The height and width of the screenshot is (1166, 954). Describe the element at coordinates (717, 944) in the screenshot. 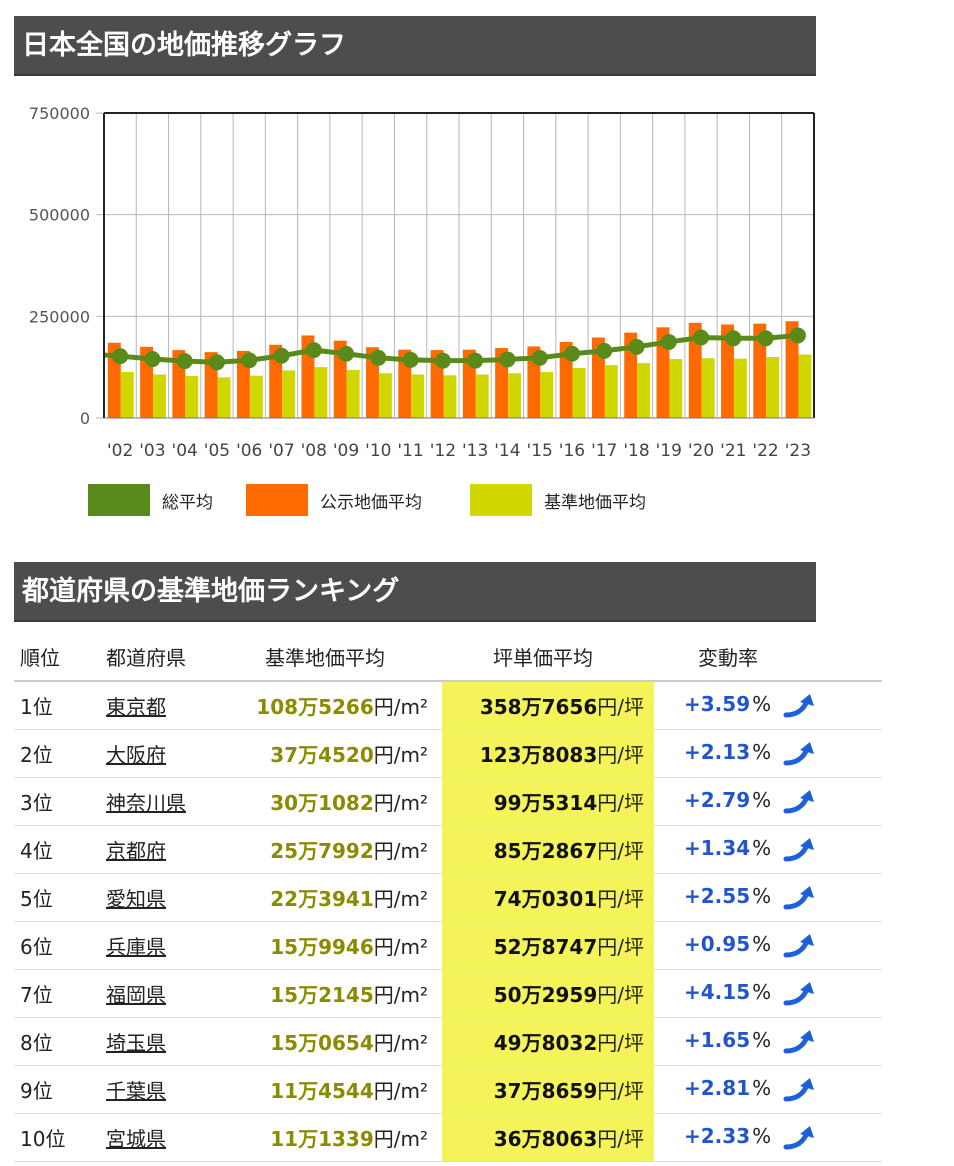

I see `change-rate-value: +0.95` at that location.